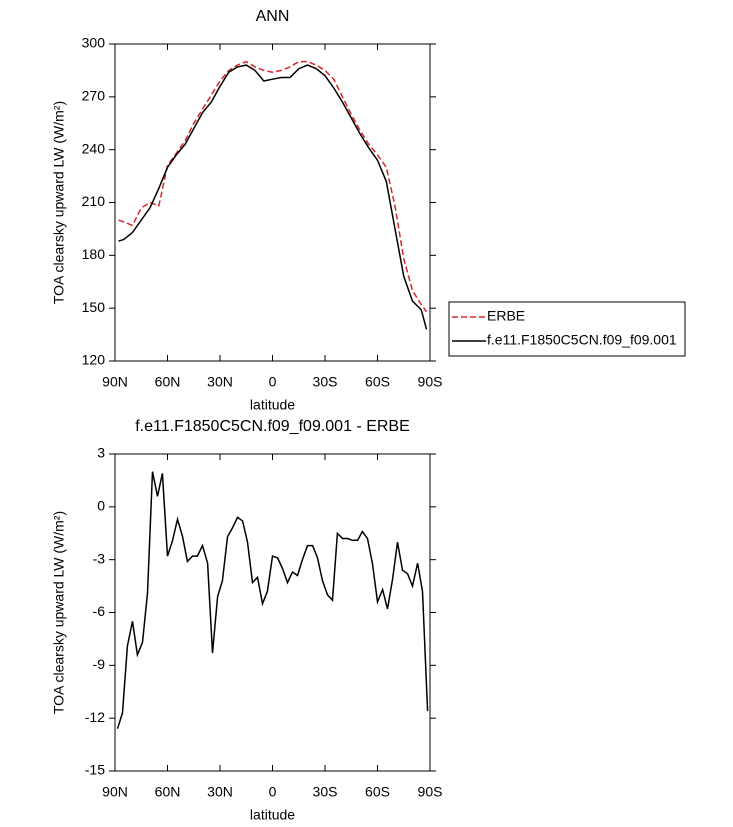 This screenshot has height=827, width=733. I want to click on chart-title: f.e11.F1850C5CN.f09_f09.001 - ERBE, so click(272, 426).